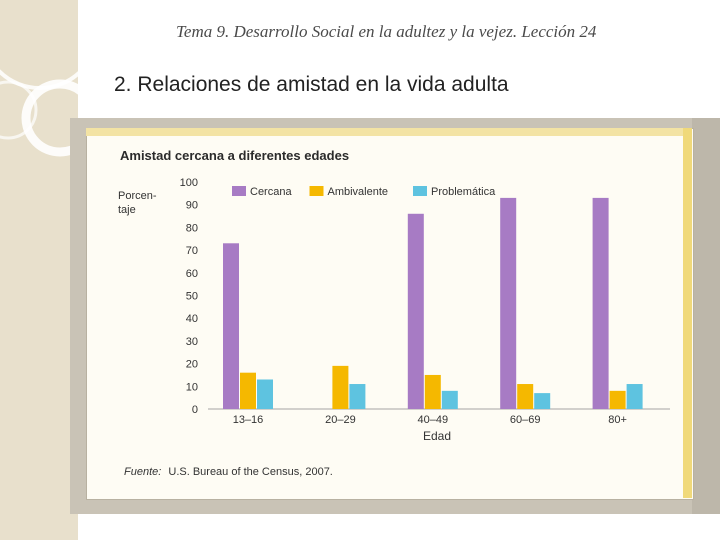 The height and width of the screenshot is (540, 720). What do you see at coordinates (142, 472) in the screenshot?
I see `source-label: Fuente:` at bounding box center [142, 472].